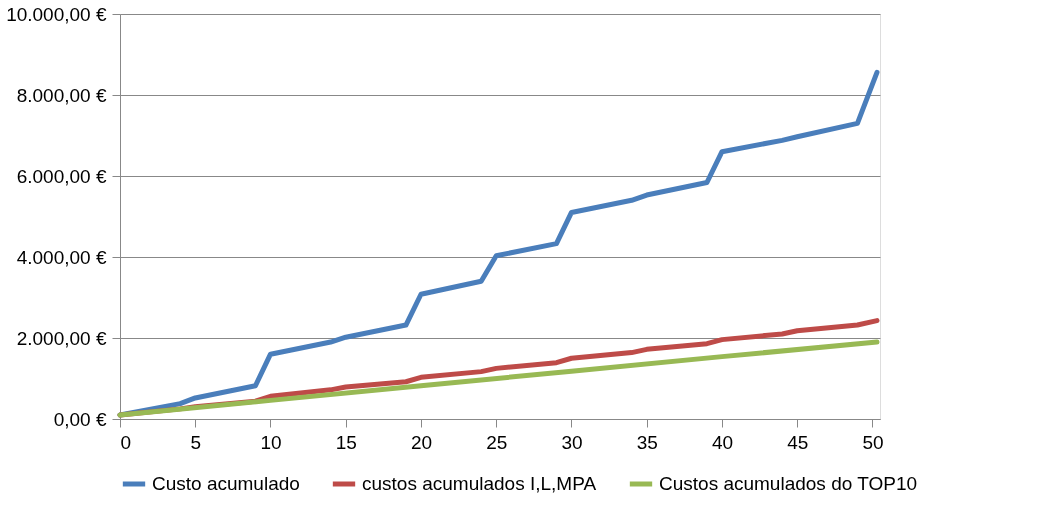 This screenshot has width=1042, height=529. What do you see at coordinates (346, 442) in the screenshot?
I see `x-tick-label: 15` at bounding box center [346, 442].